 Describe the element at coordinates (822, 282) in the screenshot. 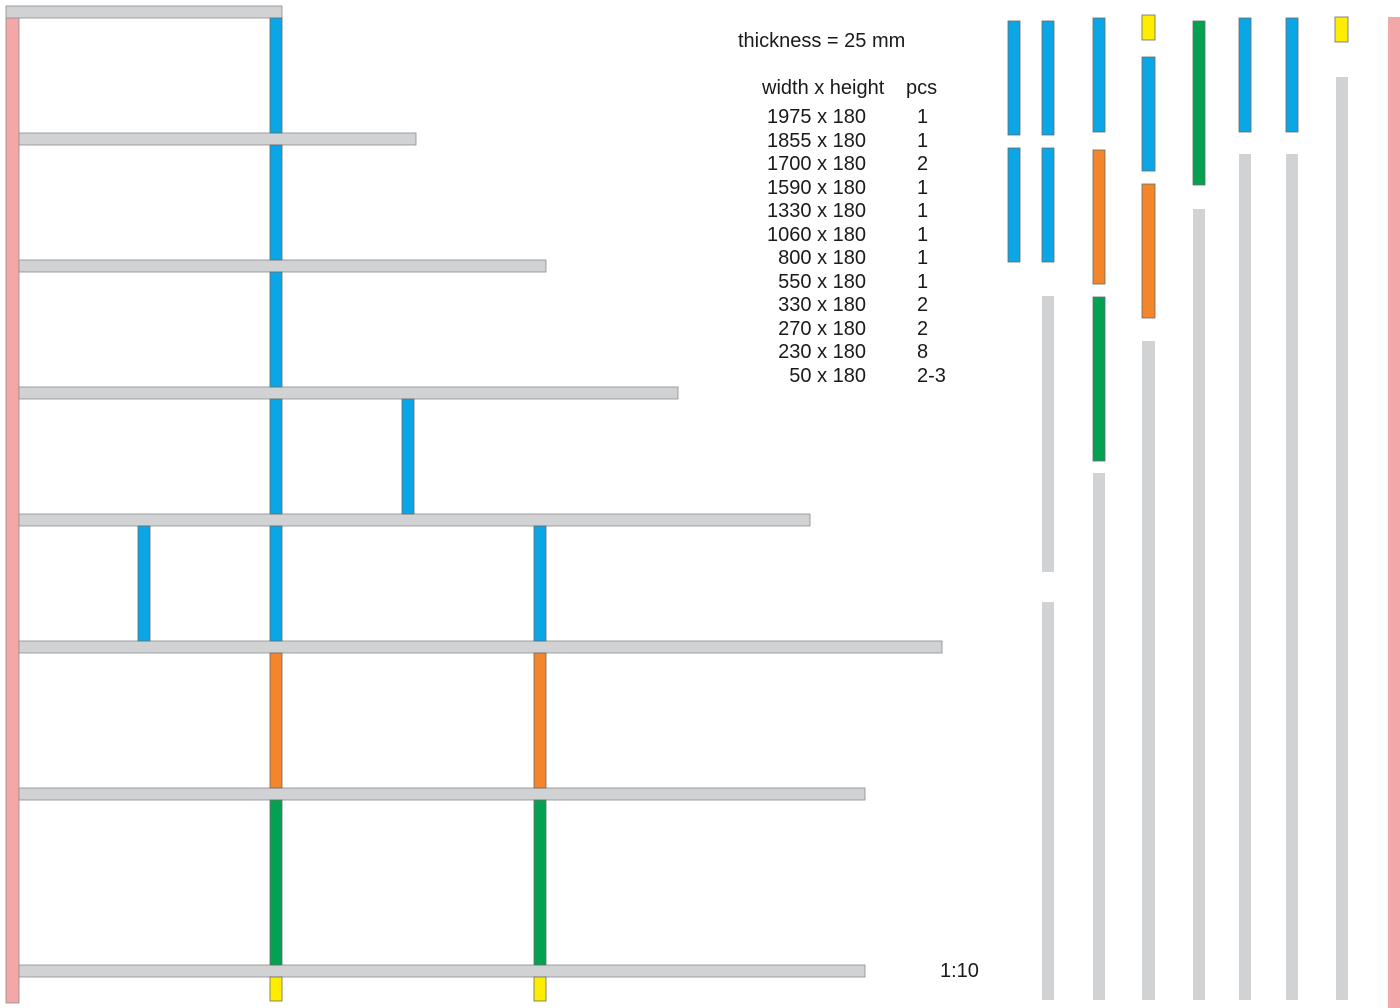

I see `table-row-size: 550 x 180` at that location.